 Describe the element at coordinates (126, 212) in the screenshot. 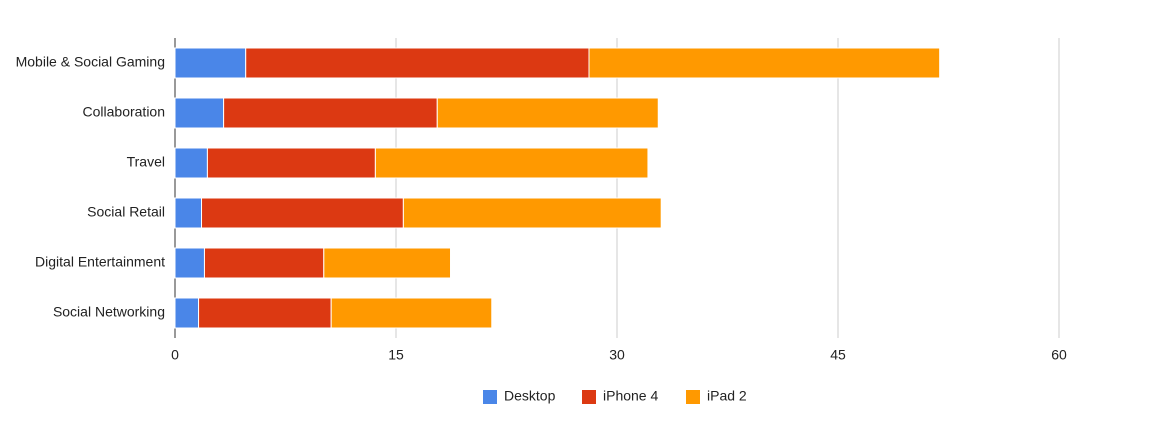

I see `y-tick-label: Social Retail` at that location.